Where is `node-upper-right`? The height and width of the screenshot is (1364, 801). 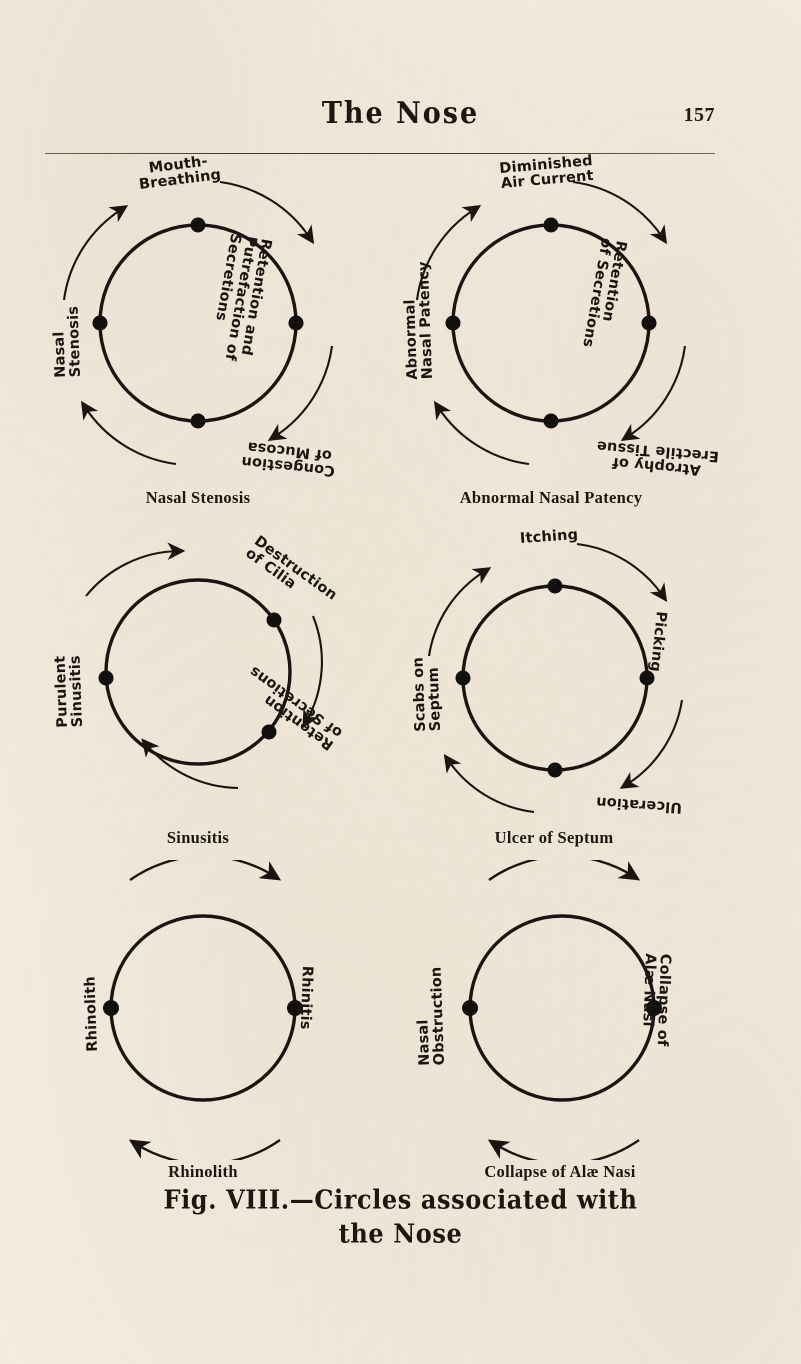 node-upper-right is located at coordinates (274, 620).